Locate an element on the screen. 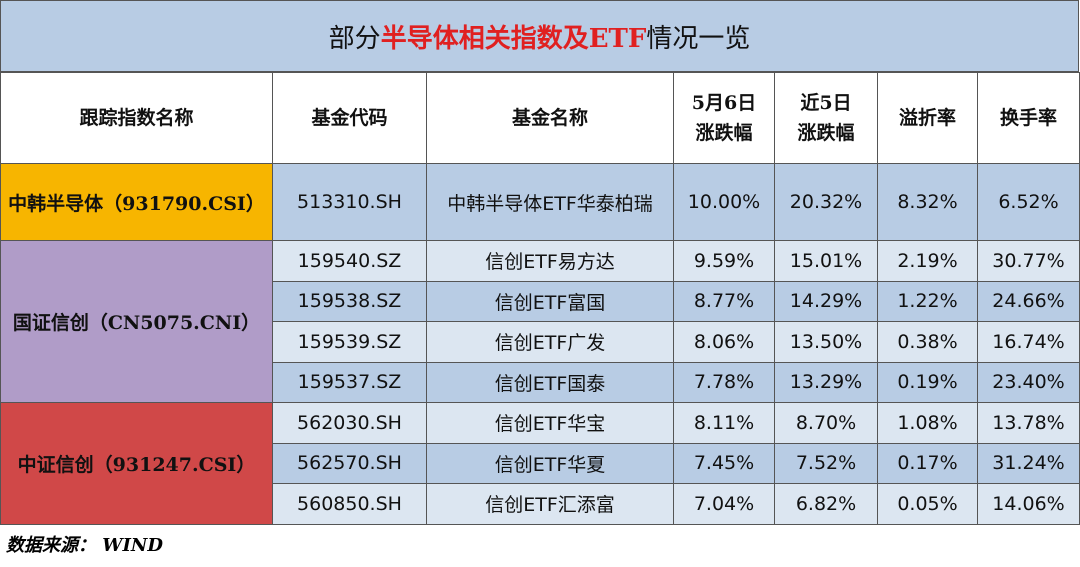 Image resolution: width=1080 pixels, height=567 pixels. table-cell: 513310.SH is located at coordinates (349, 202).